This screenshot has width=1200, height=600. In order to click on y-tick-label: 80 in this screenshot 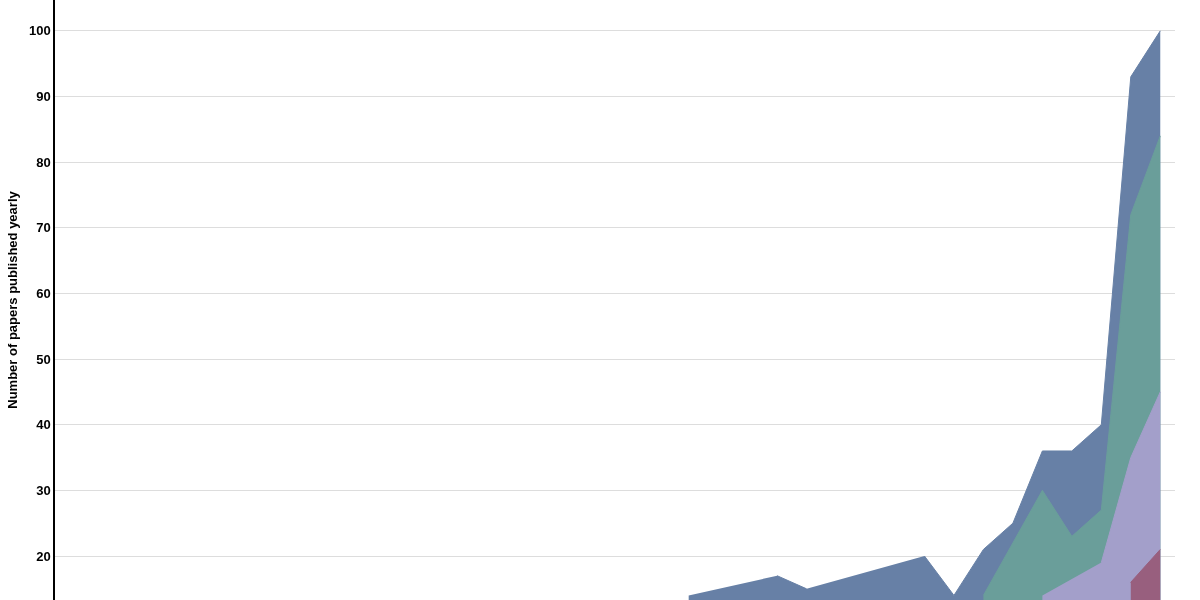, I will do `click(43, 162)`.